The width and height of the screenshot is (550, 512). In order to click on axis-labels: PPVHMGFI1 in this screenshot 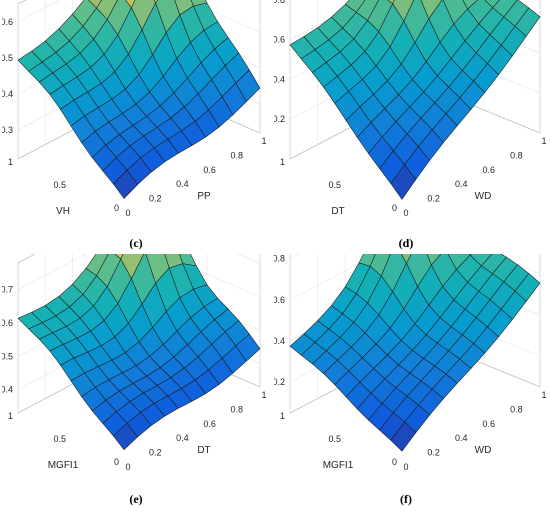, I will do `click(133, 204)`.